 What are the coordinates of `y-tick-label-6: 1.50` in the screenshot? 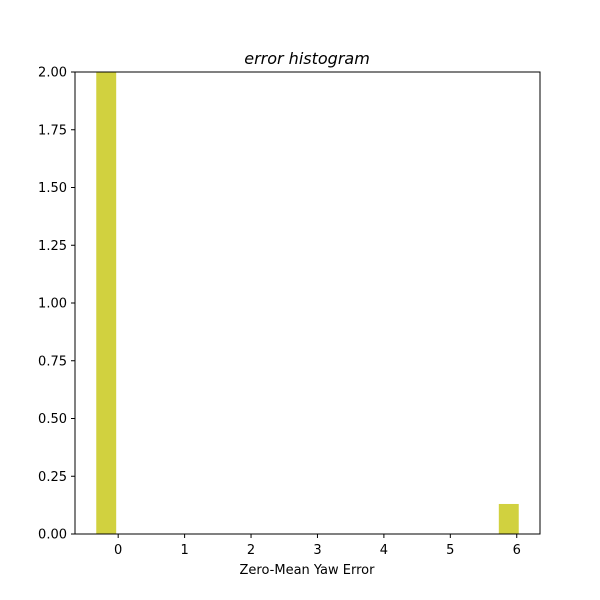 It's located at (52, 188).